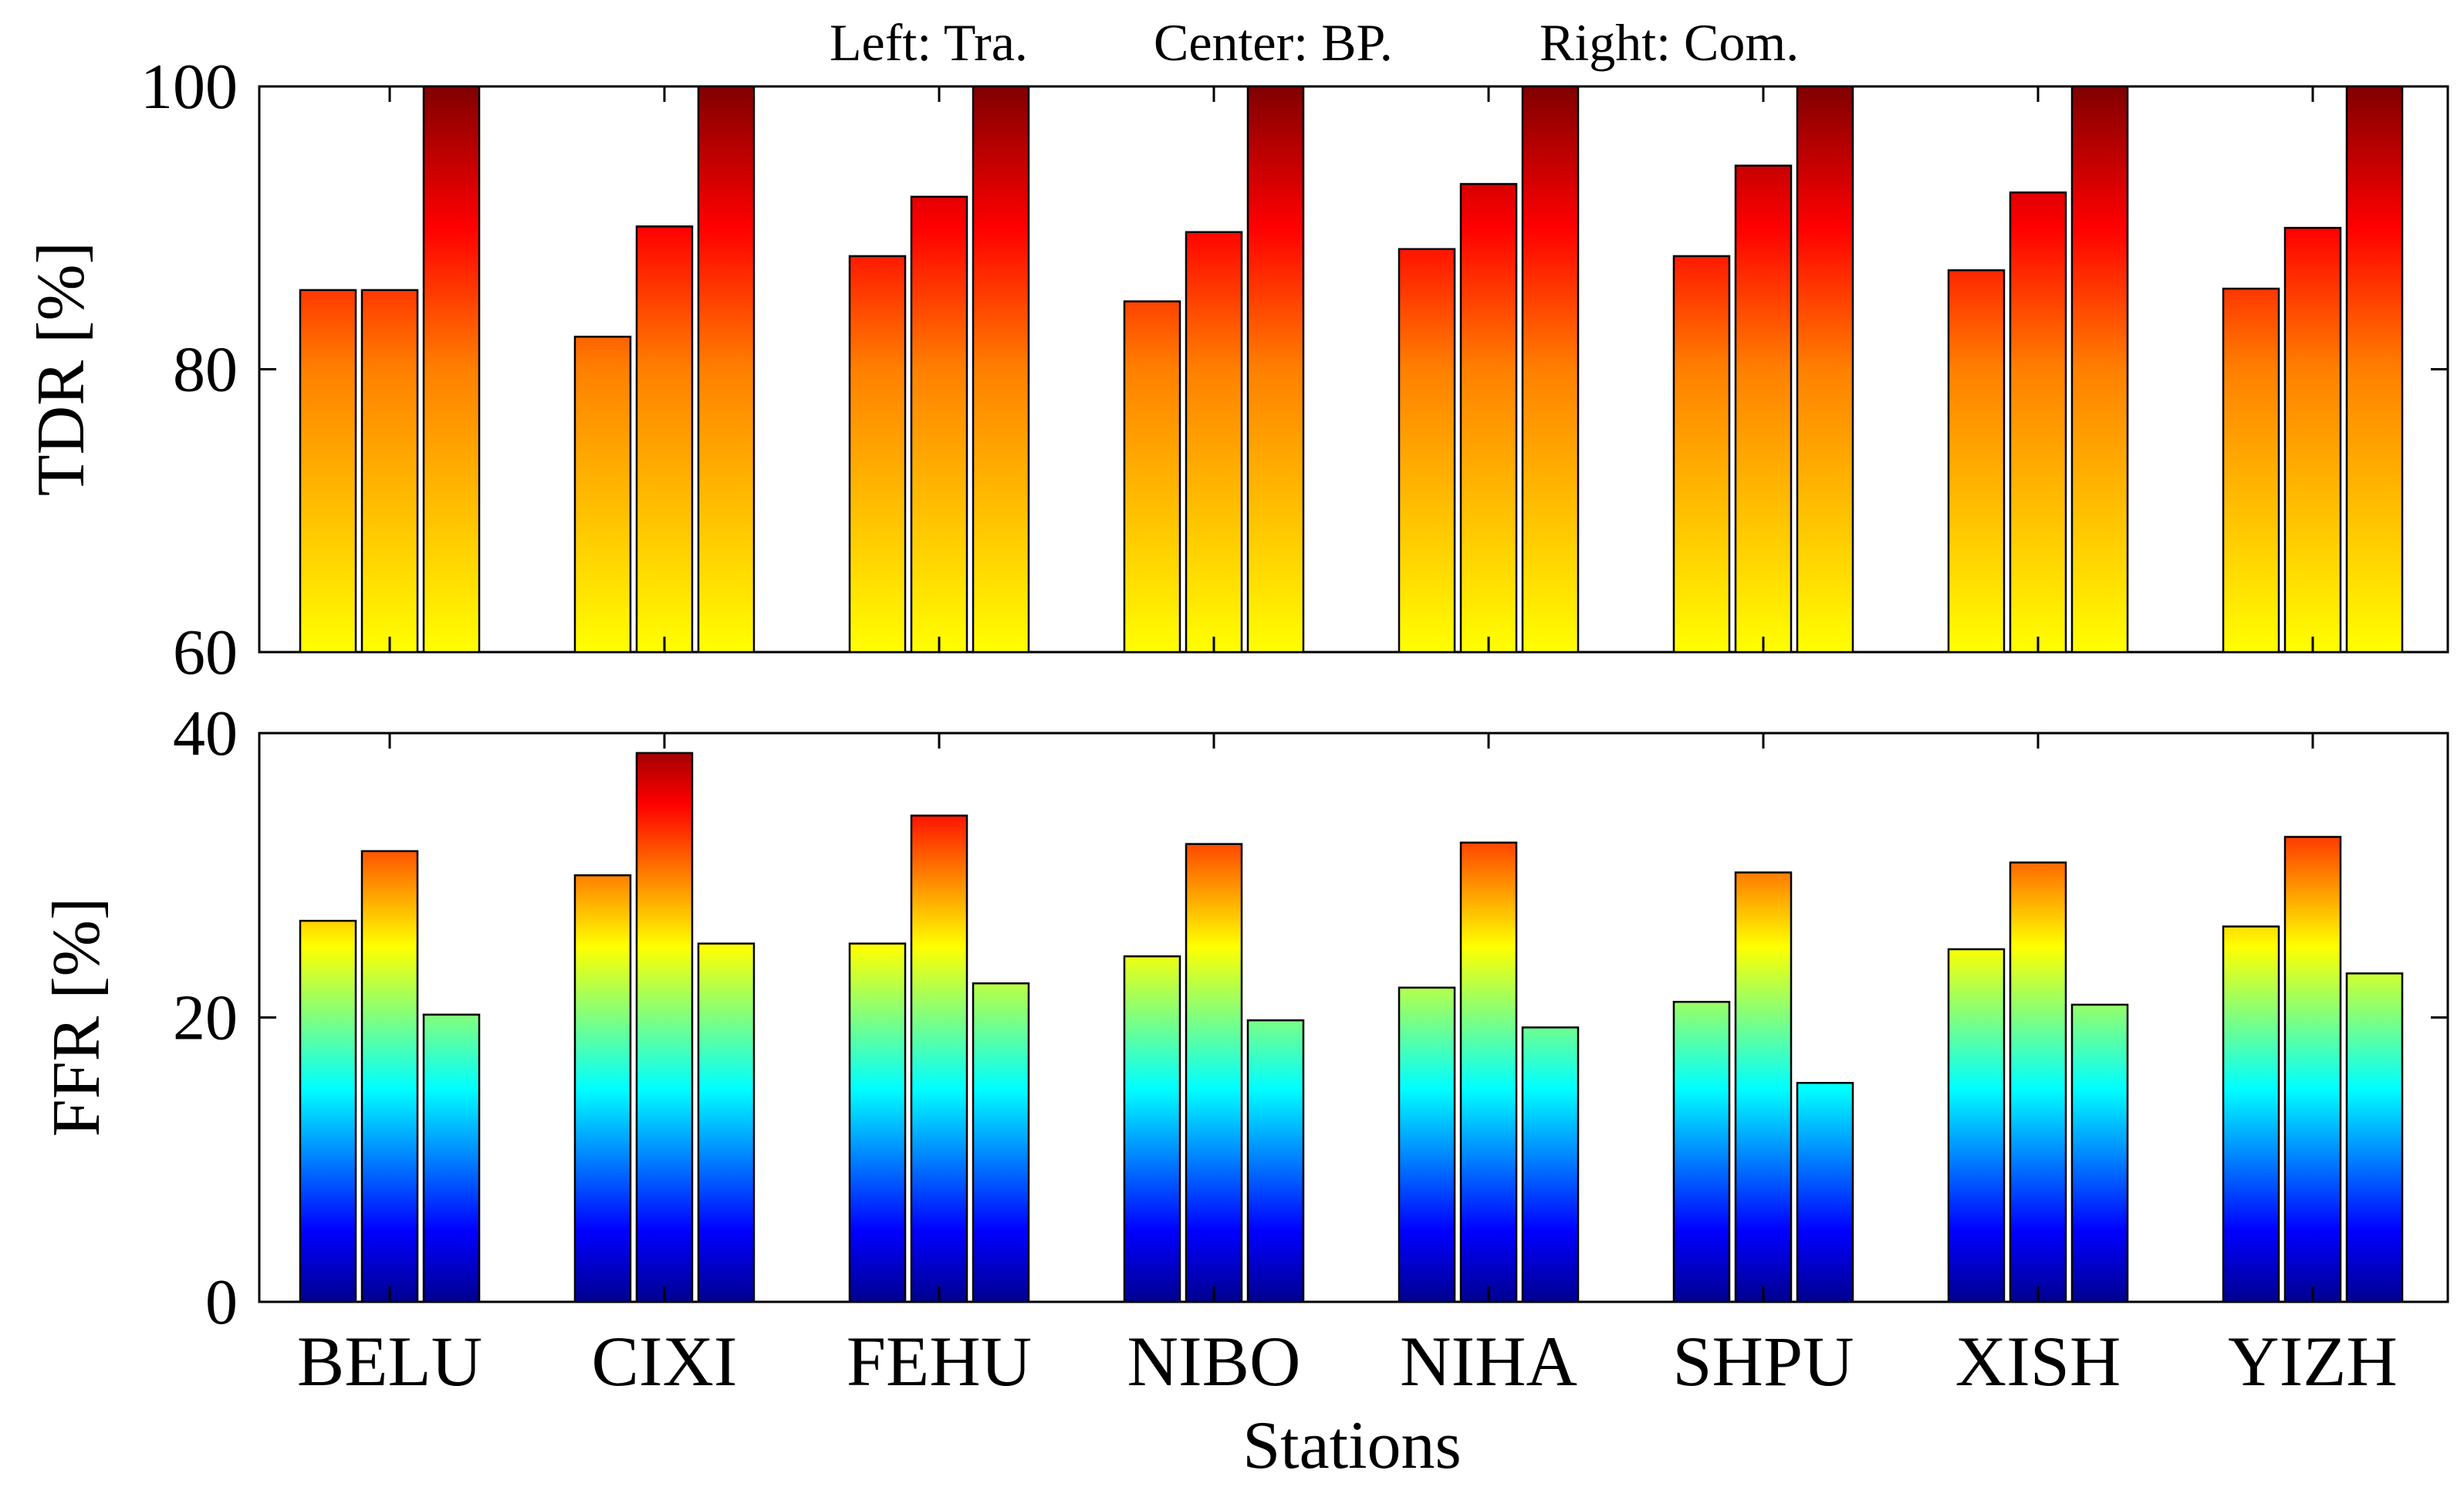 The height and width of the screenshot is (1494, 2464). Describe the element at coordinates (1488, 1361) in the screenshot. I see `station-label-niha: NIHA` at that location.